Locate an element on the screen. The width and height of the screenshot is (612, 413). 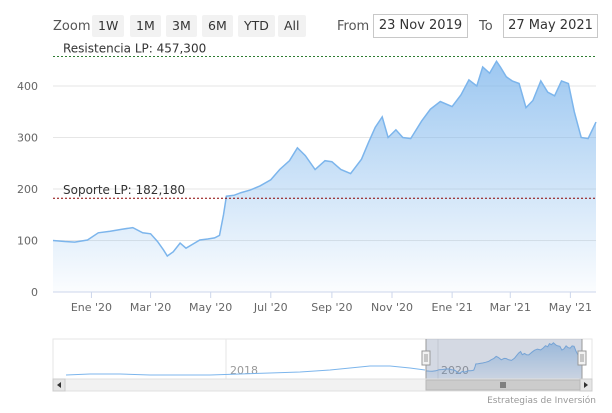
navigator-handle-right is located at coordinates (582, 358).